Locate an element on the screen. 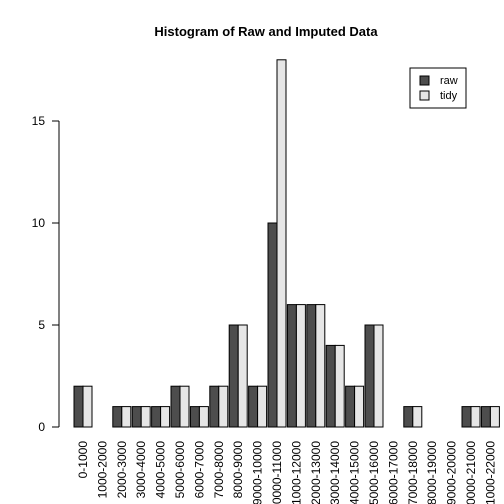  legend: raw tidy is located at coordinates (438, 88).